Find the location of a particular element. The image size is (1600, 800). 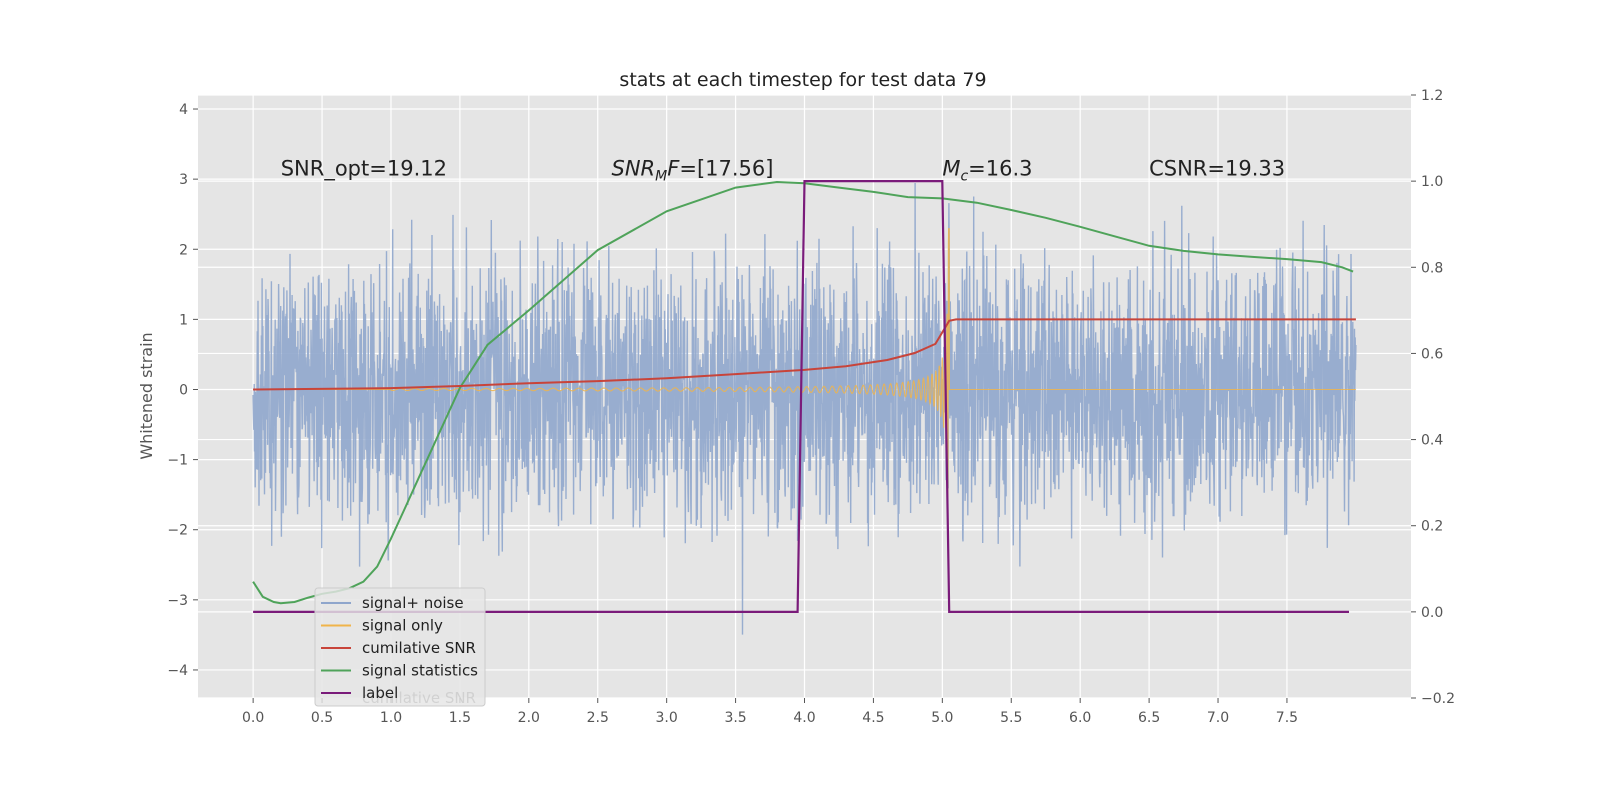

legend-entry: signal only is located at coordinates (402, 626).